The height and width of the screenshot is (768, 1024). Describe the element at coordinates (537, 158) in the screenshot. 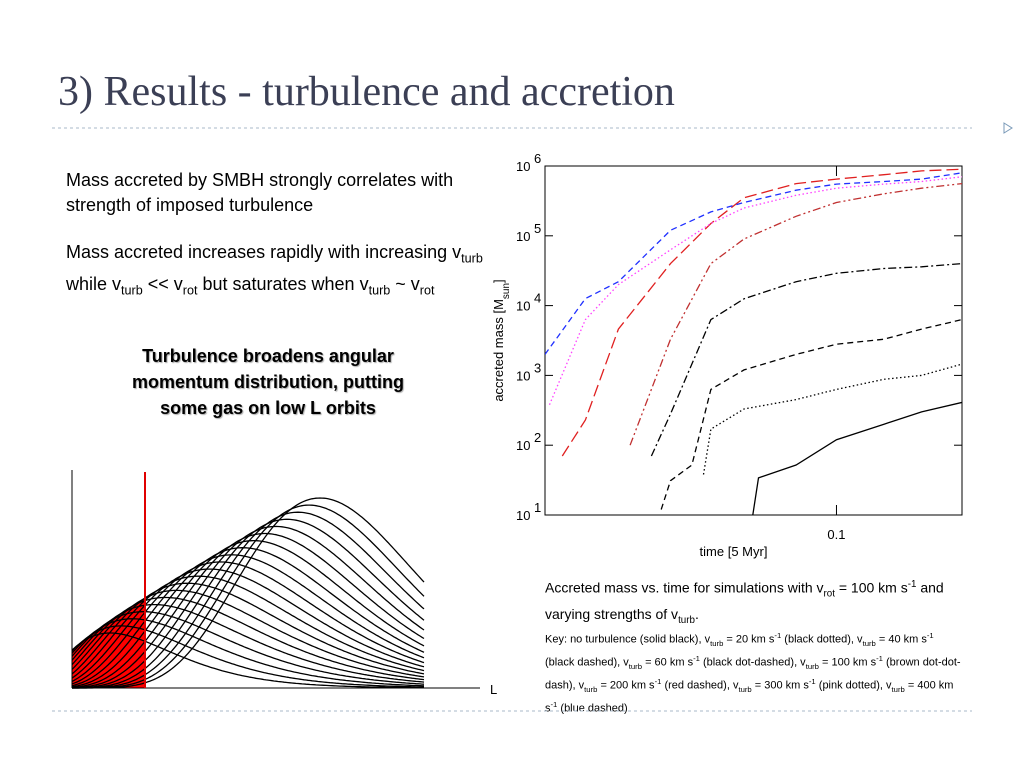

I see `y-tick-exponent: 6` at that location.